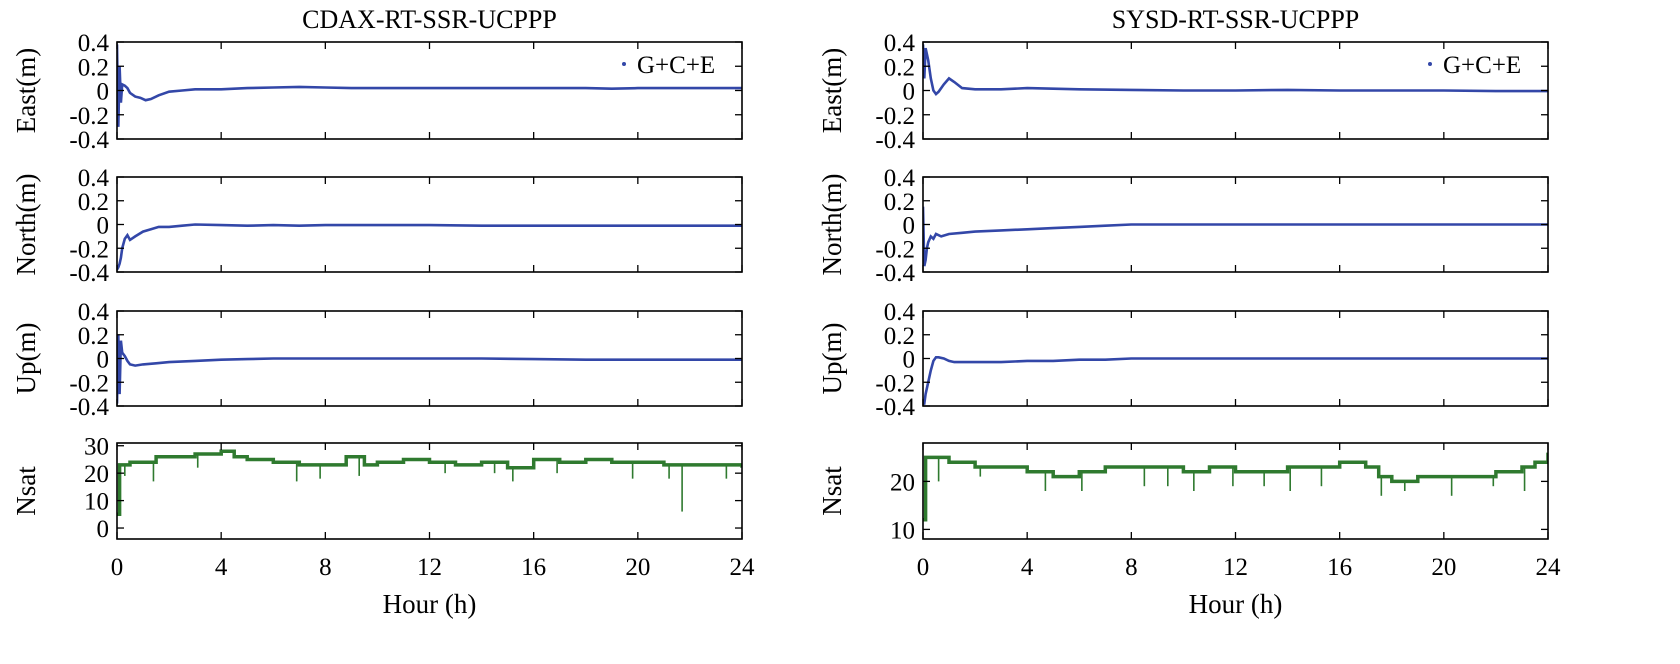  I want to click on panel-title: SYSD-RT-SSR-UCPPP, so click(1235, 19).